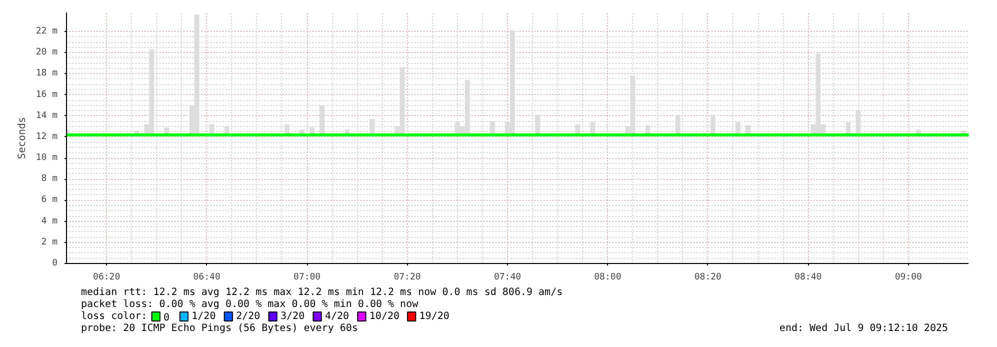 The height and width of the screenshot is (347, 997). Describe the element at coordinates (908, 277) in the screenshot. I see `x-tick-label: 09:00` at that location.